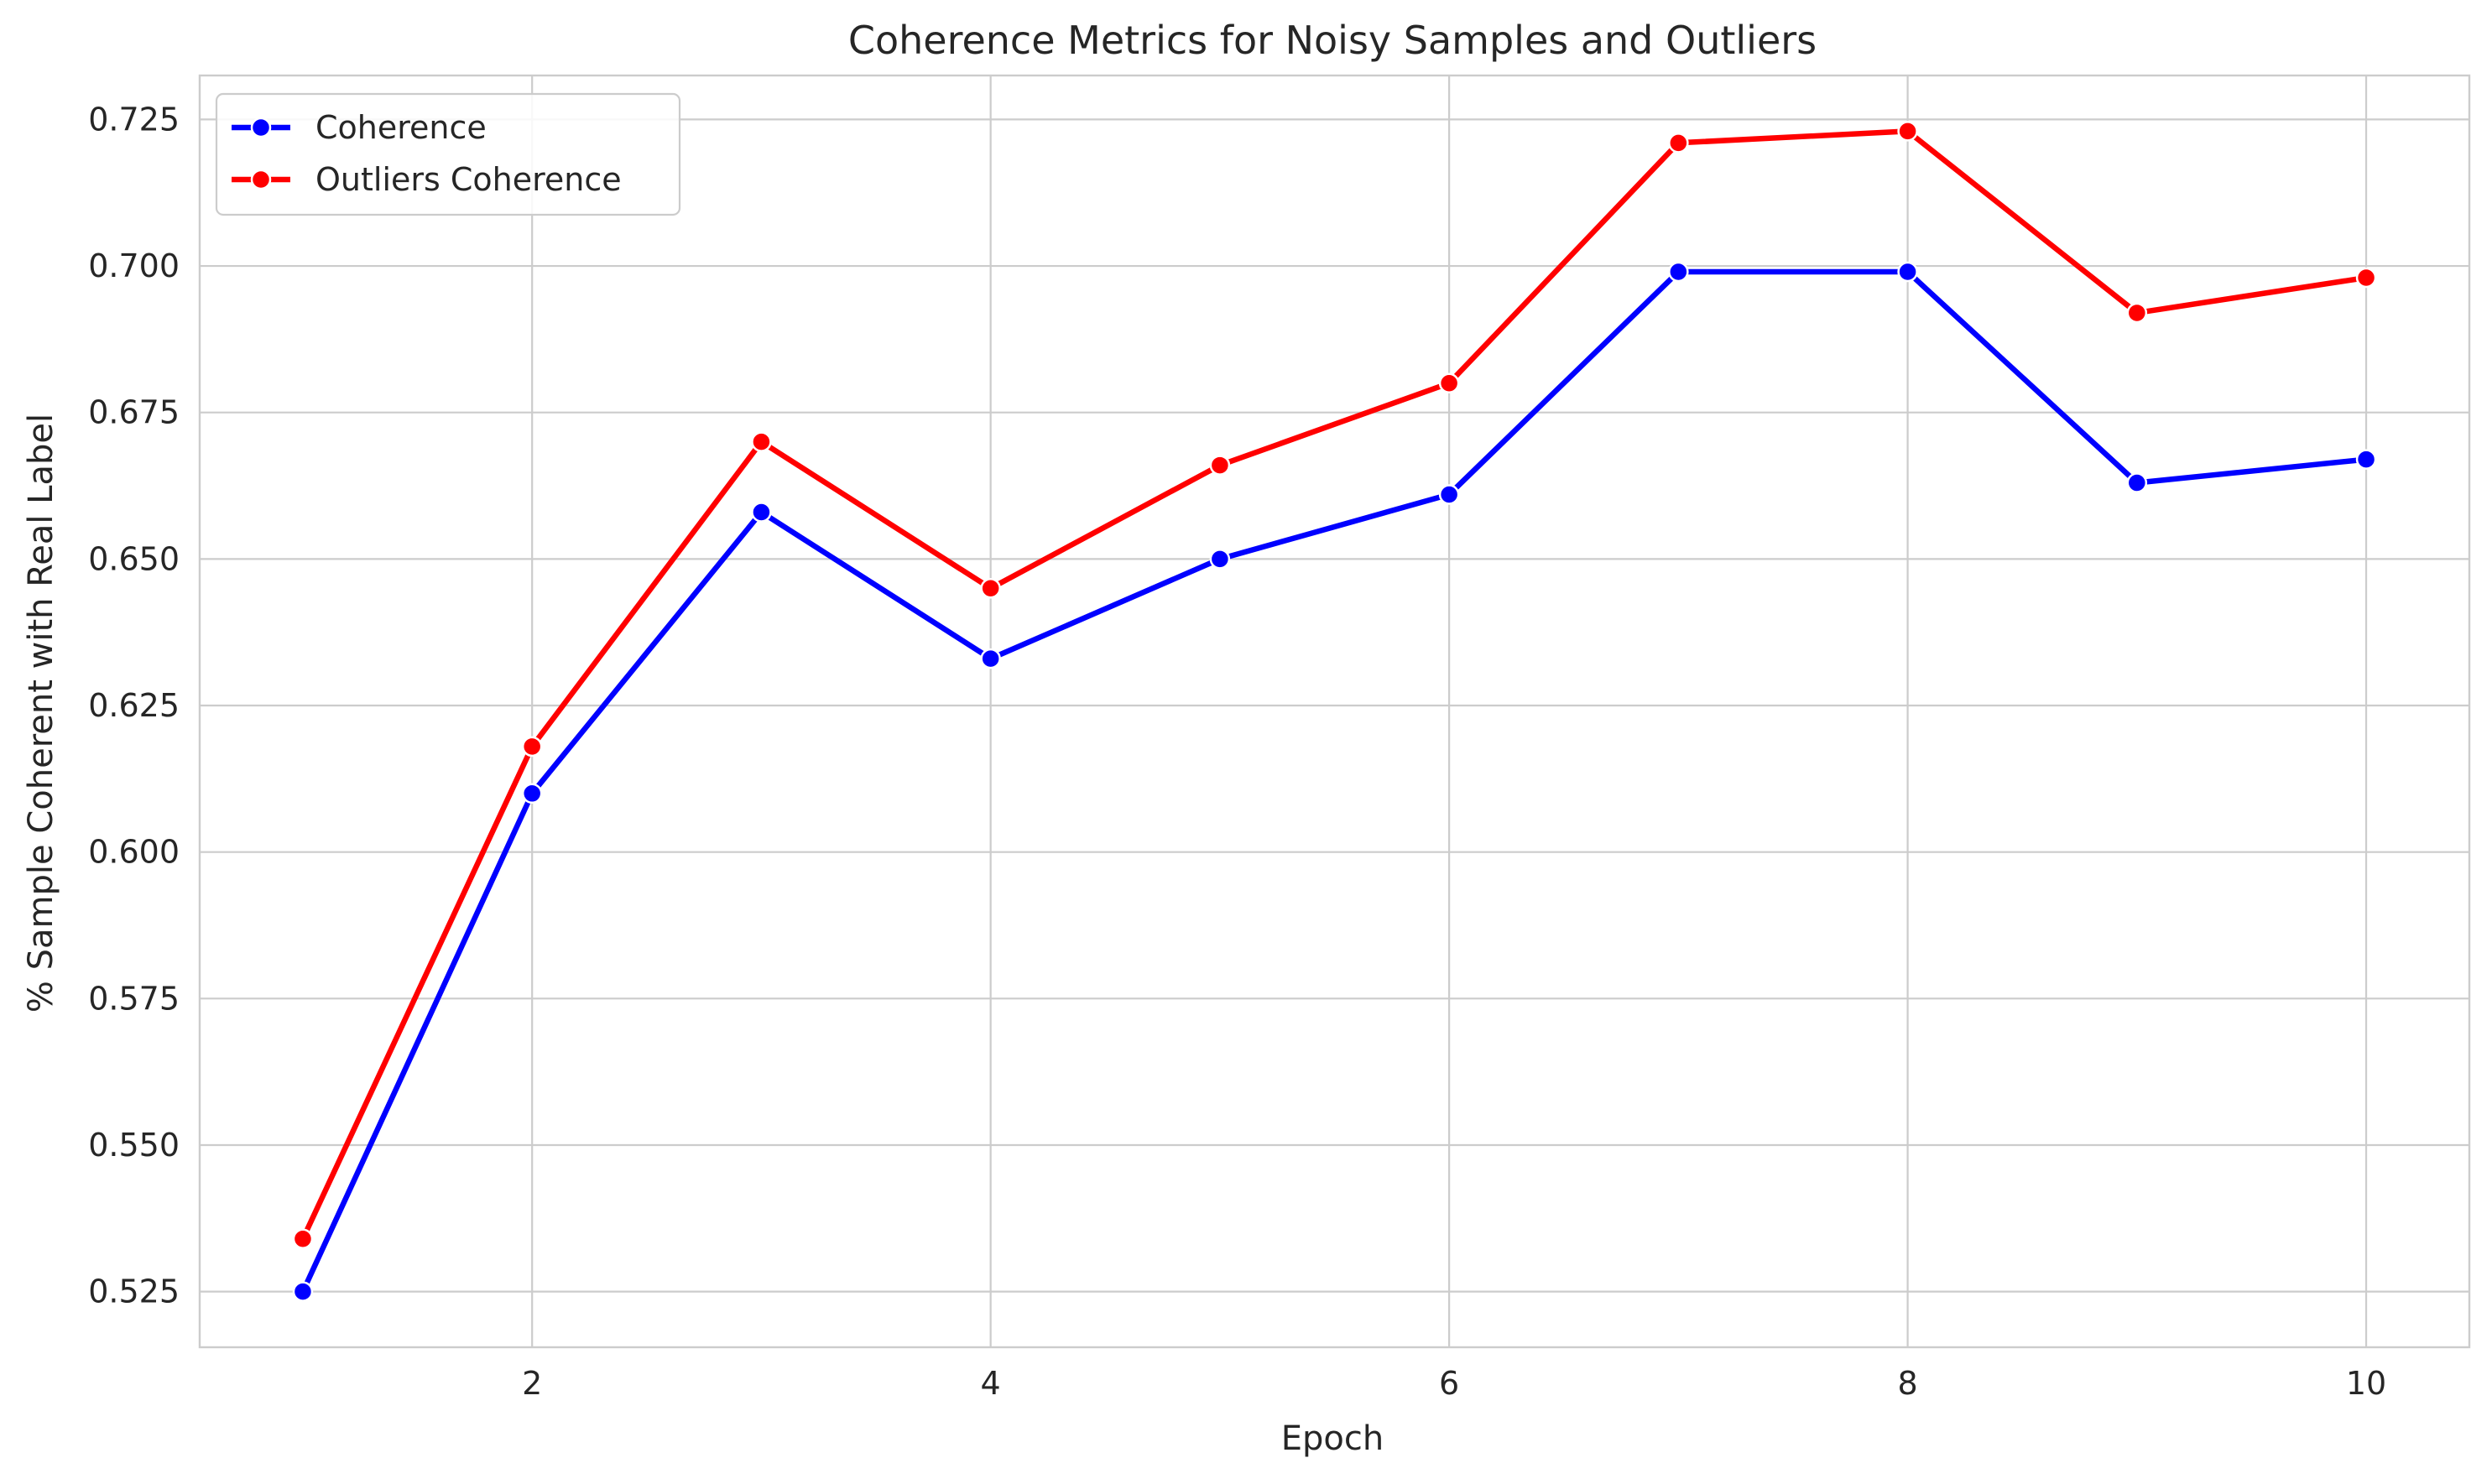 The height and width of the screenshot is (1484, 2492). What do you see at coordinates (134, 1145) in the screenshot?
I see `y-tick-label: 0.550` at bounding box center [134, 1145].